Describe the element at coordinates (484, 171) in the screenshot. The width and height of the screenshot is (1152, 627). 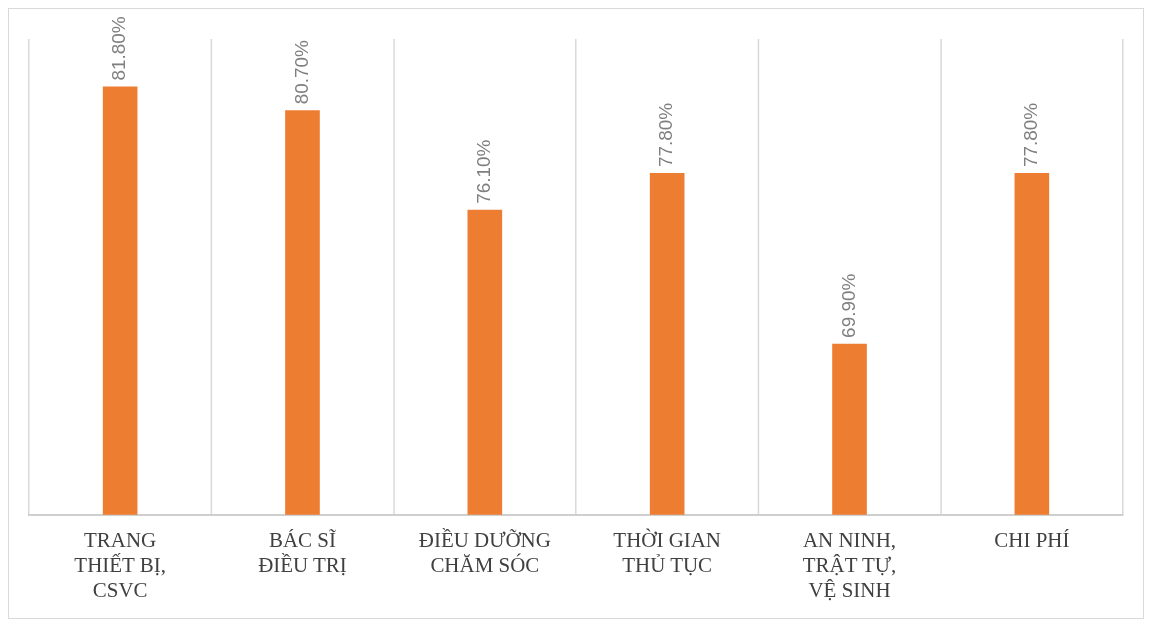
I see `data-label: 76.10%` at that location.